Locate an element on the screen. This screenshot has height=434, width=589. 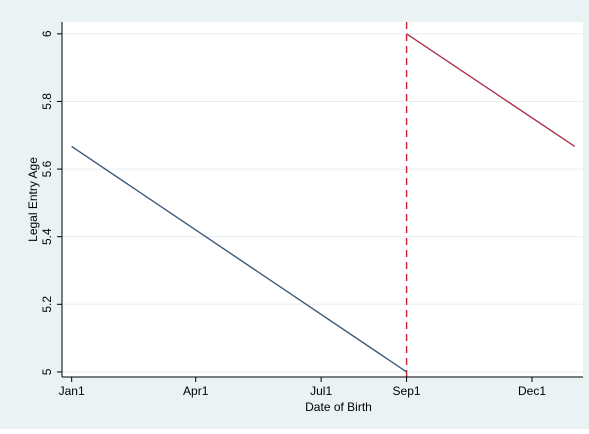
y-tick-label-0: 5 is located at coordinates (47, 371).